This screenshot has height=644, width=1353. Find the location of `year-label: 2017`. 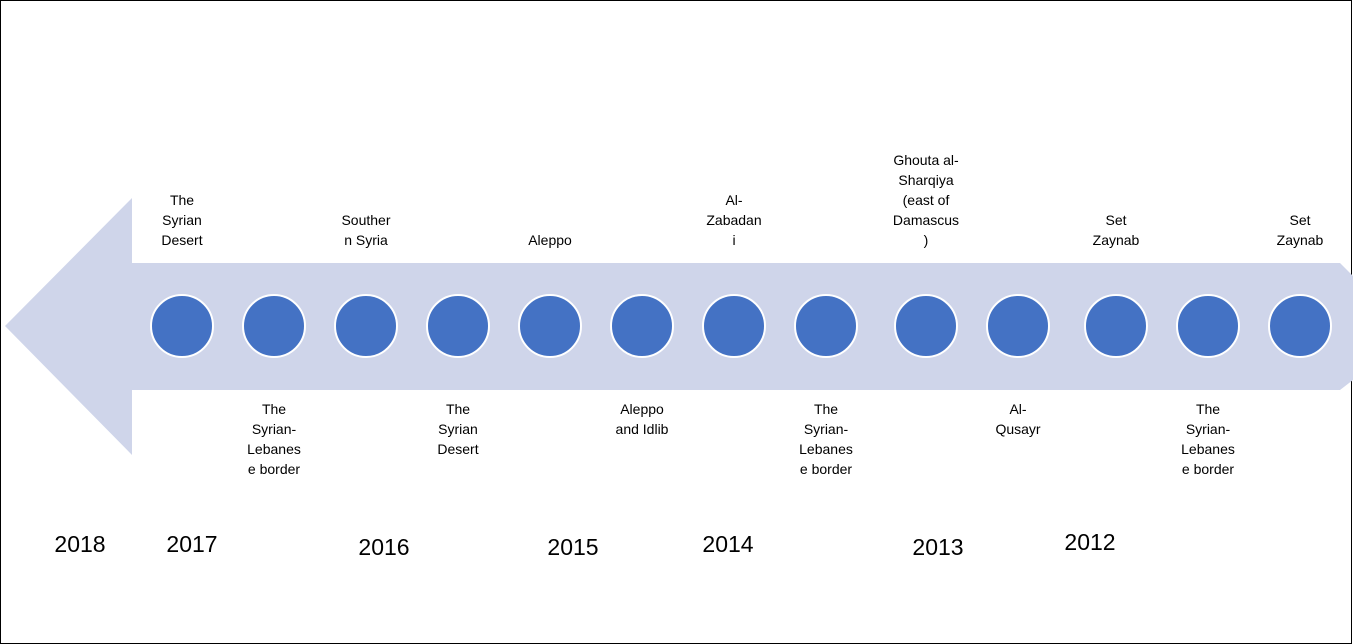

year-label: 2017 is located at coordinates (191, 544).